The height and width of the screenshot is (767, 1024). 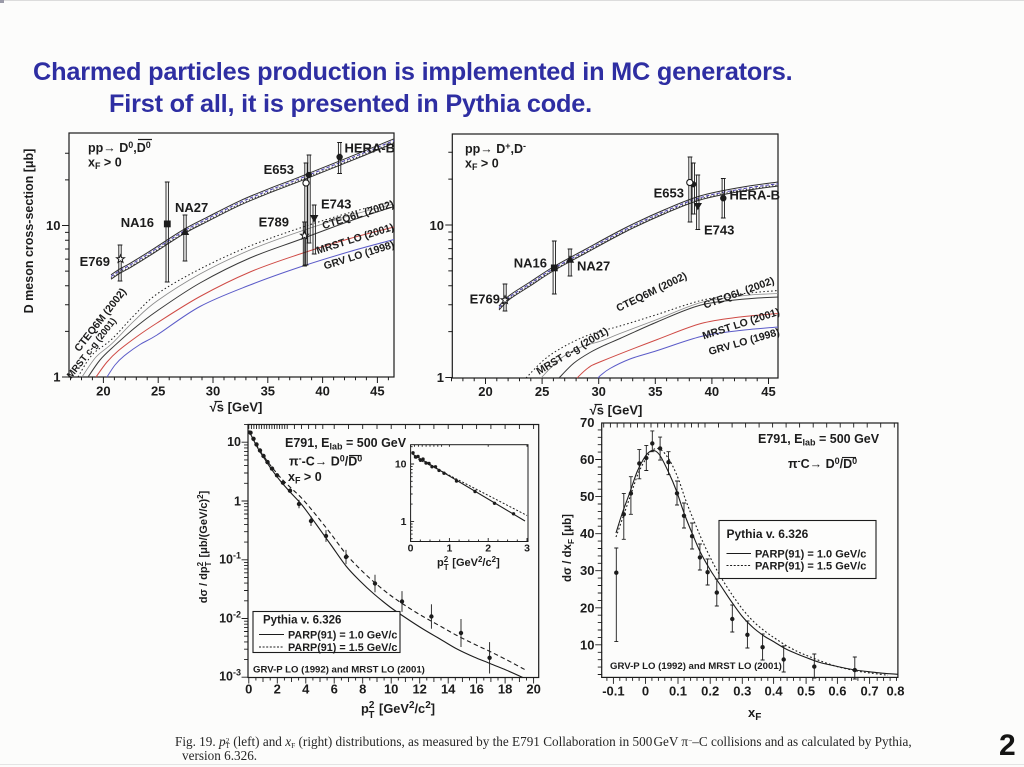 What do you see at coordinates (587, 496) in the screenshot?
I see `svg-text: 50` at bounding box center [587, 496].